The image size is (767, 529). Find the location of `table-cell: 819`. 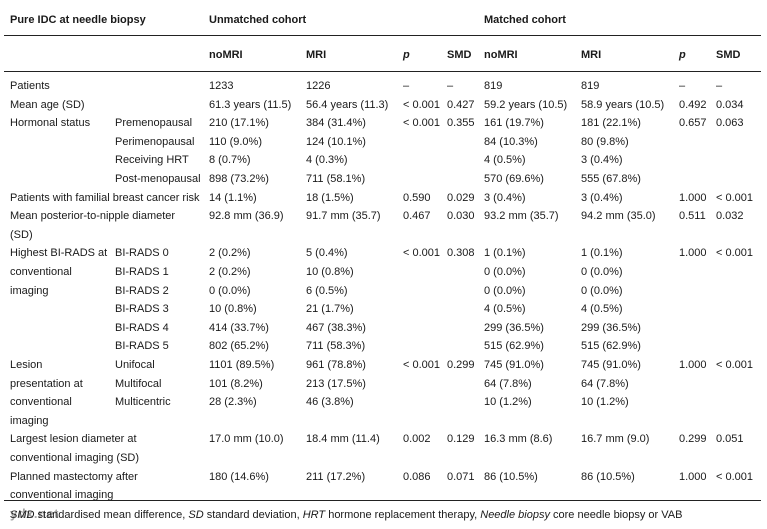

table-cell: 819 is located at coordinates (493, 86).